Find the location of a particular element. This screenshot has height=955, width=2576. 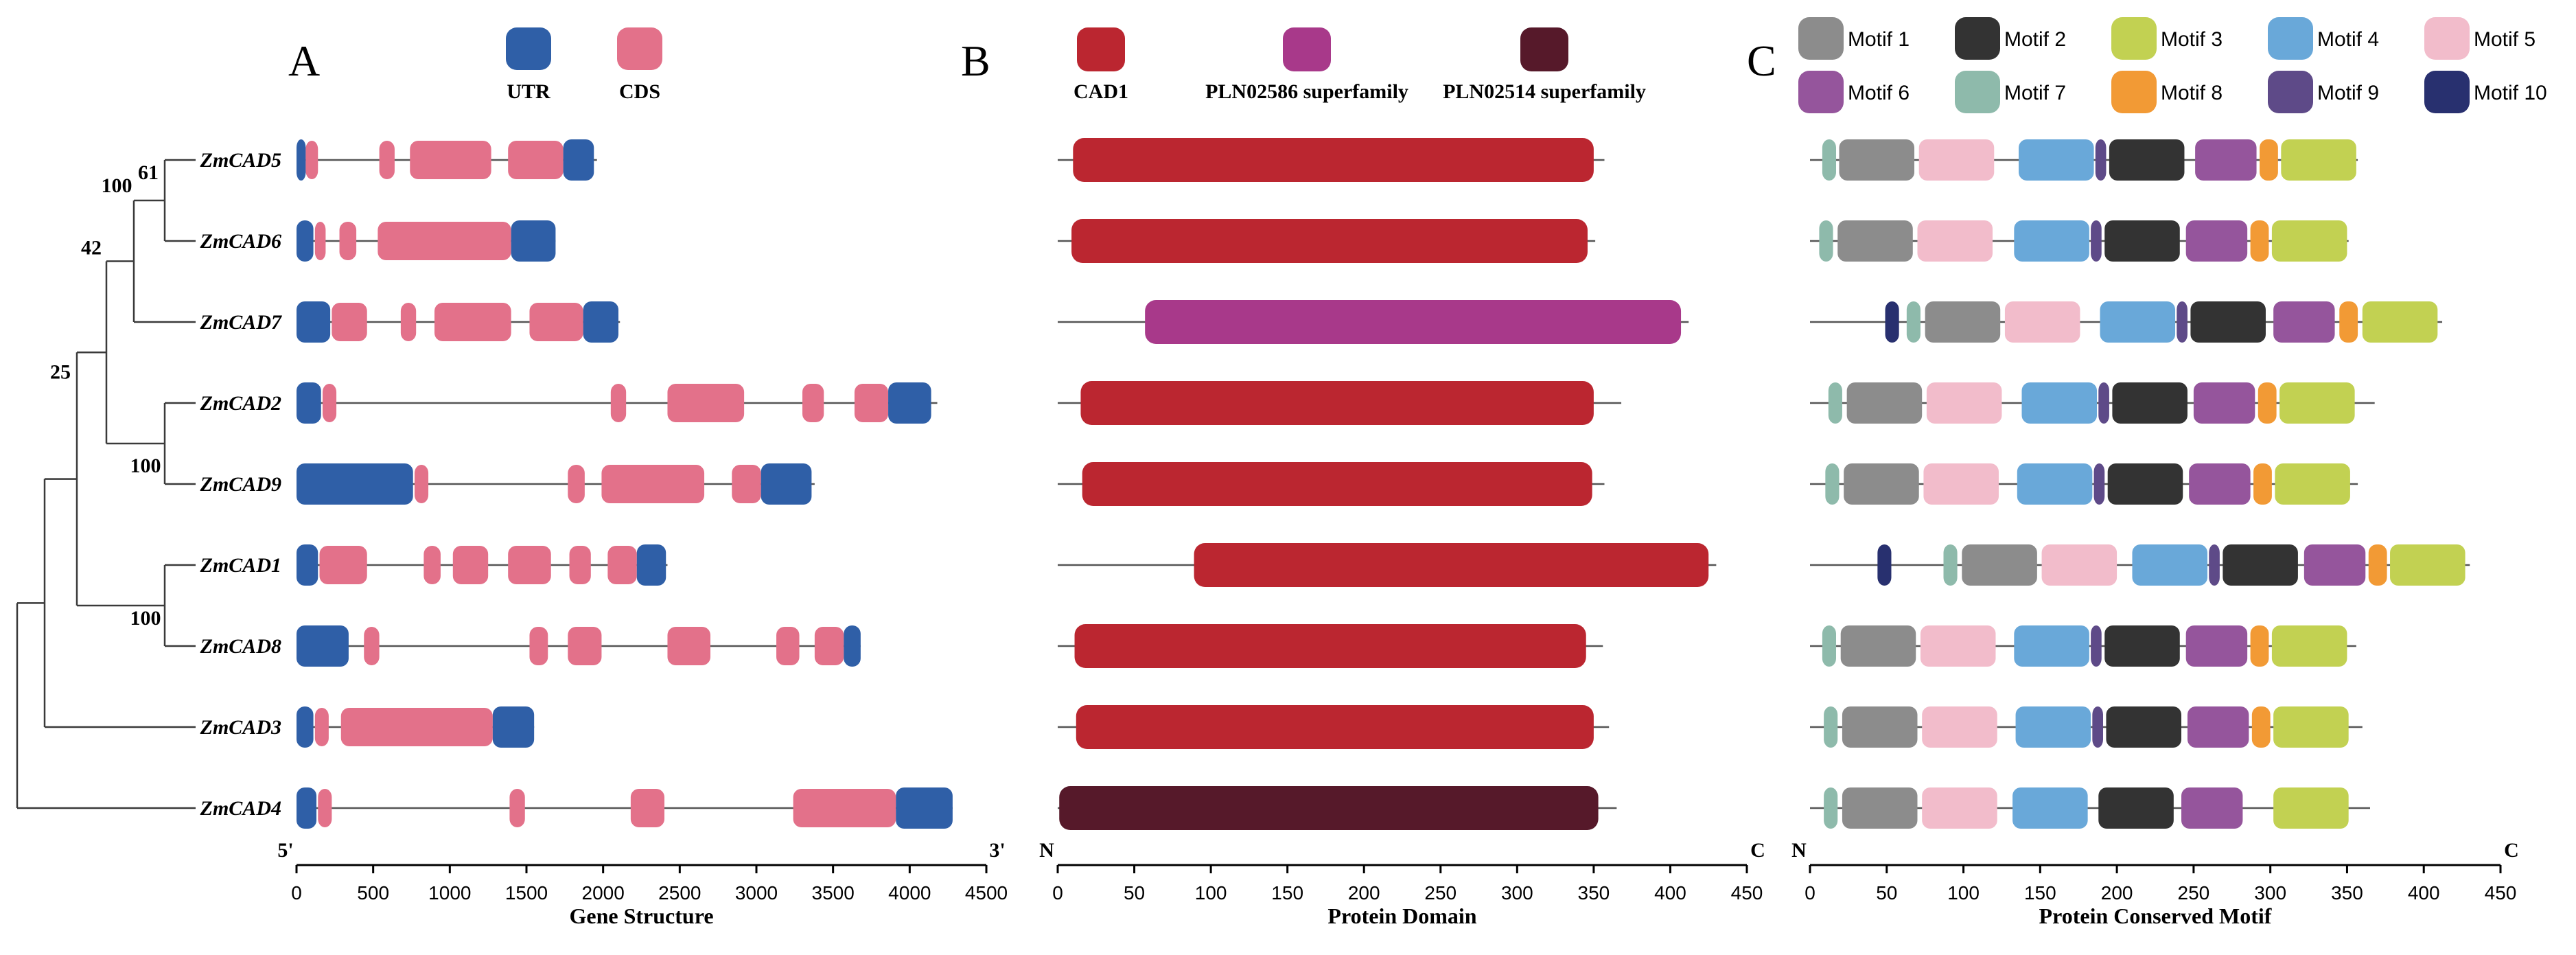

panel-b-end-left: N is located at coordinates (1046, 850).